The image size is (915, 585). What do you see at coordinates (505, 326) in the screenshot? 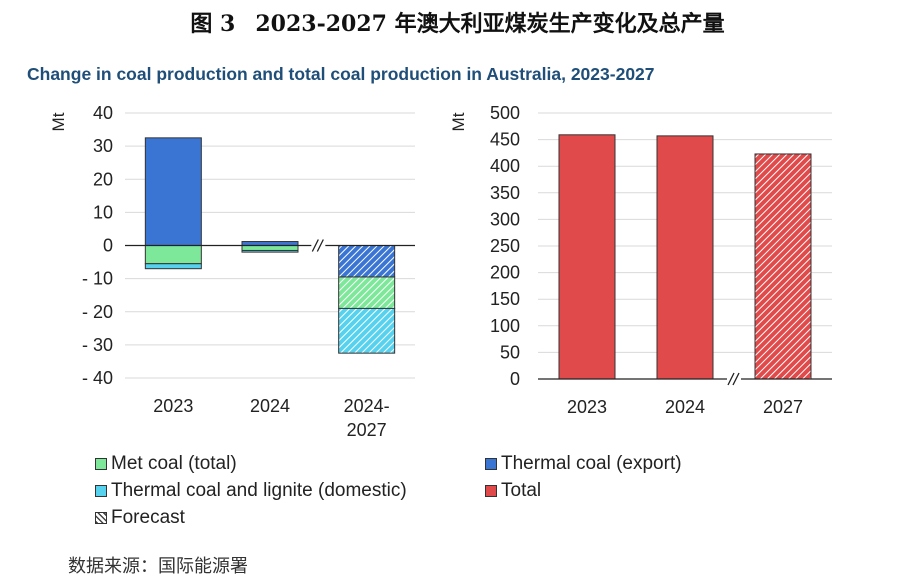
I see `y-tick-label: 100` at bounding box center [505, 326].